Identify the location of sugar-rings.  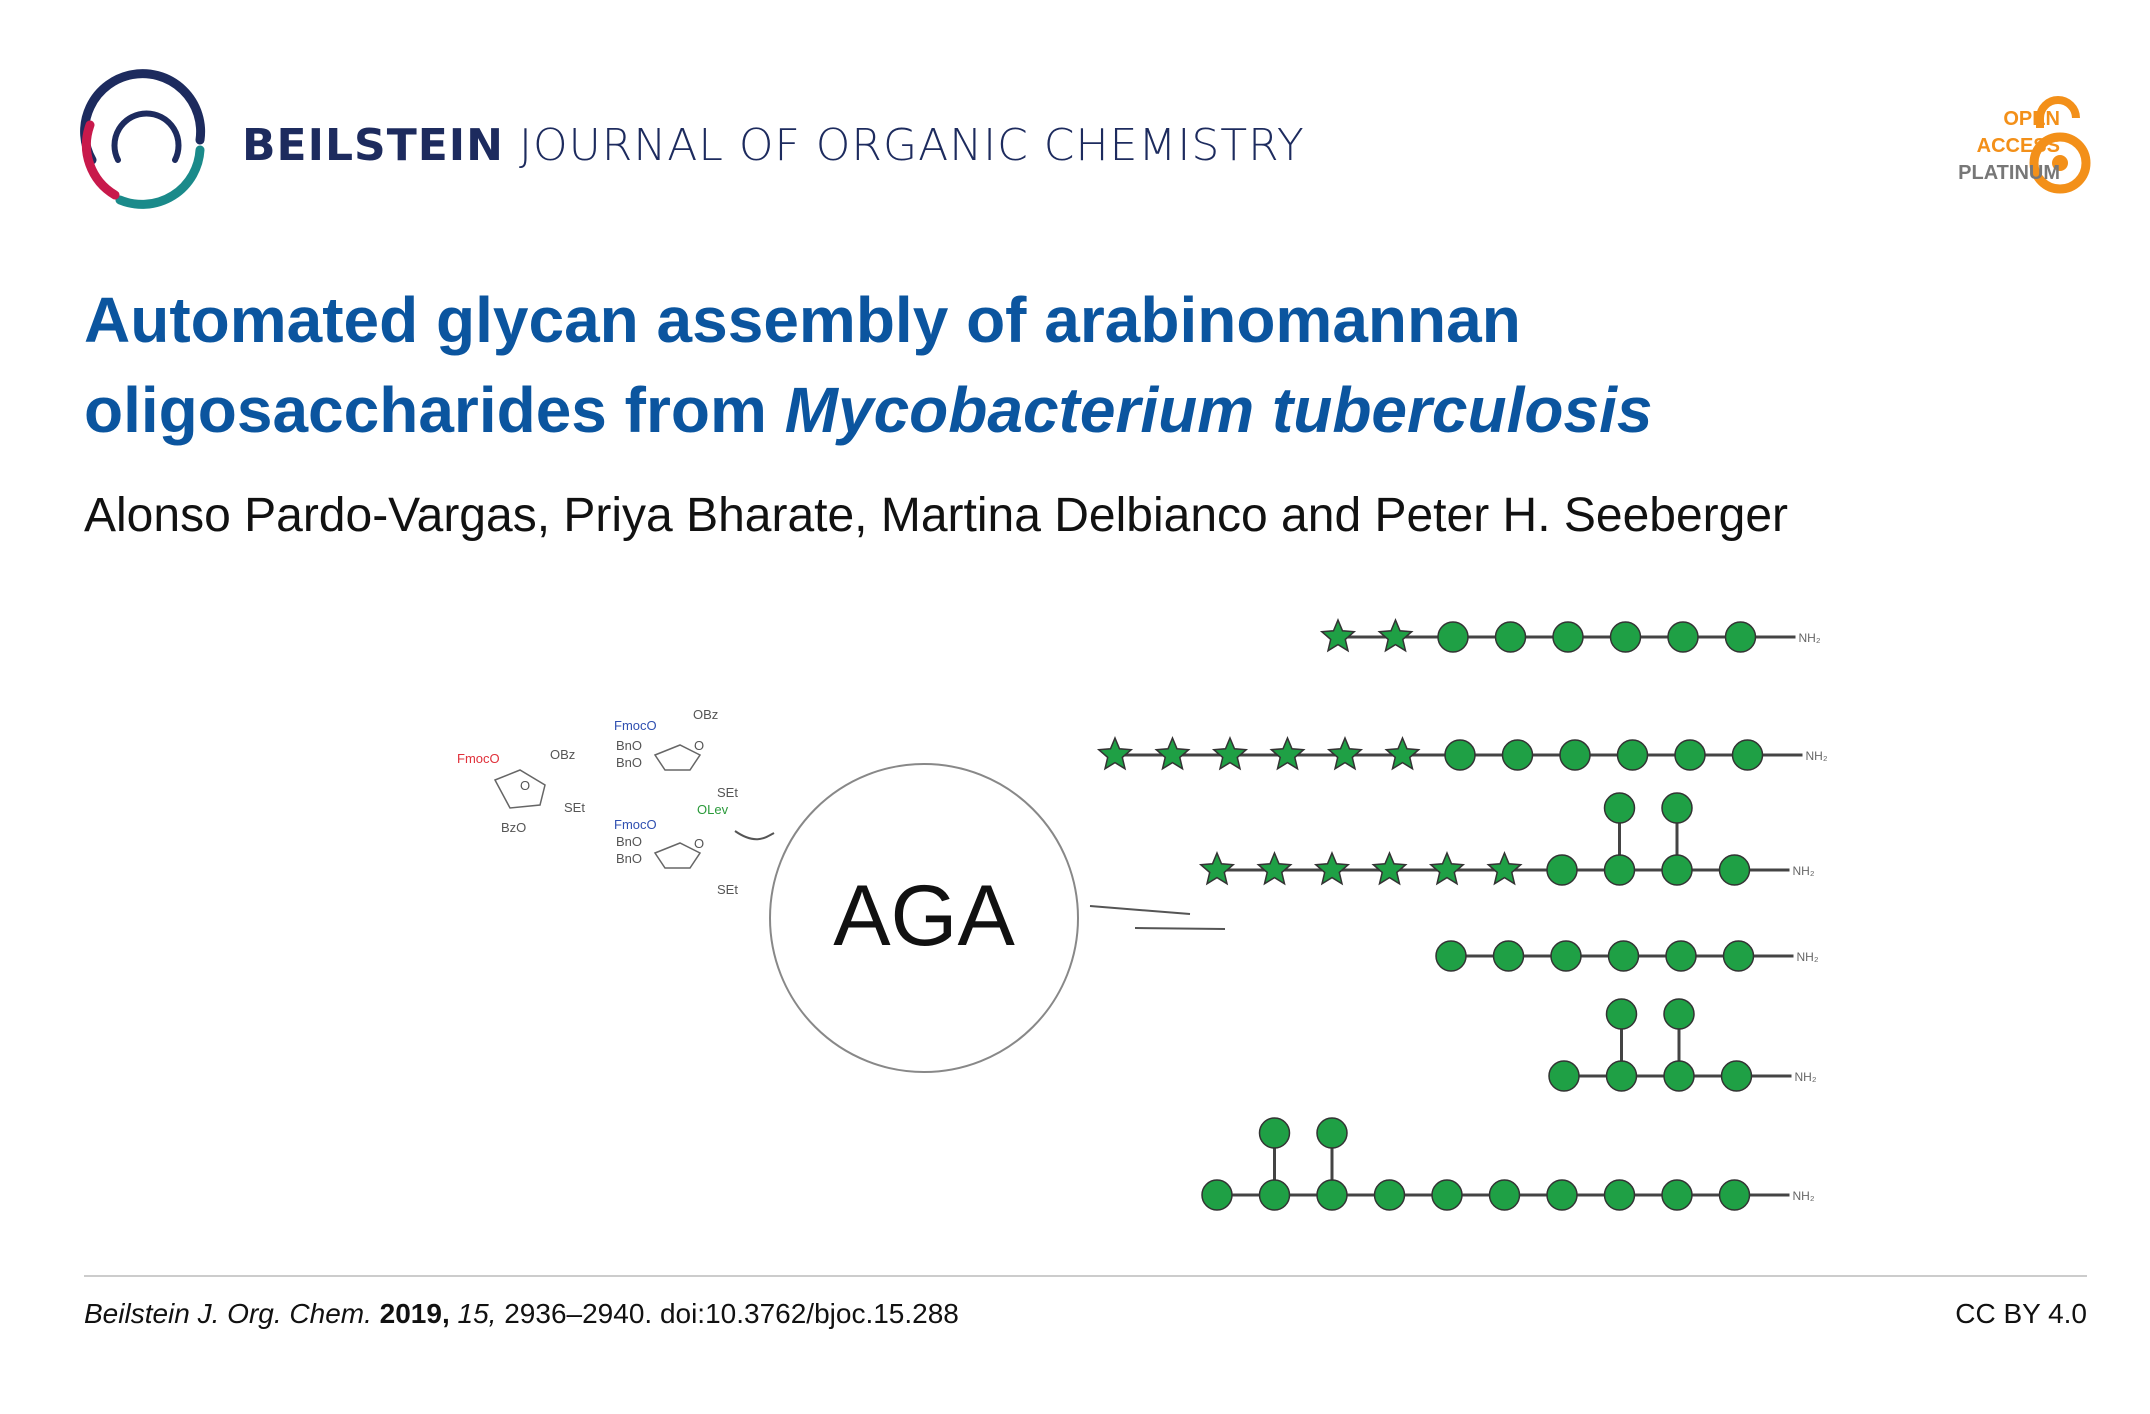
(597, 806).